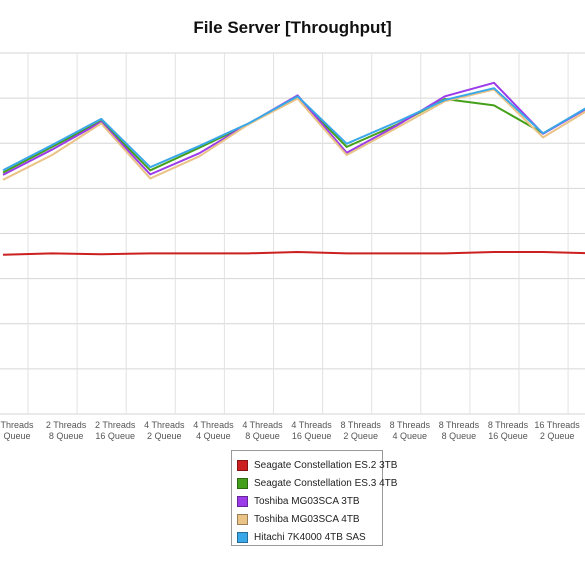 The height and width of the screenshot is (568, 585). I want to click on x-tick-label: 2 Threads 8 Queue, so click(66, 430).